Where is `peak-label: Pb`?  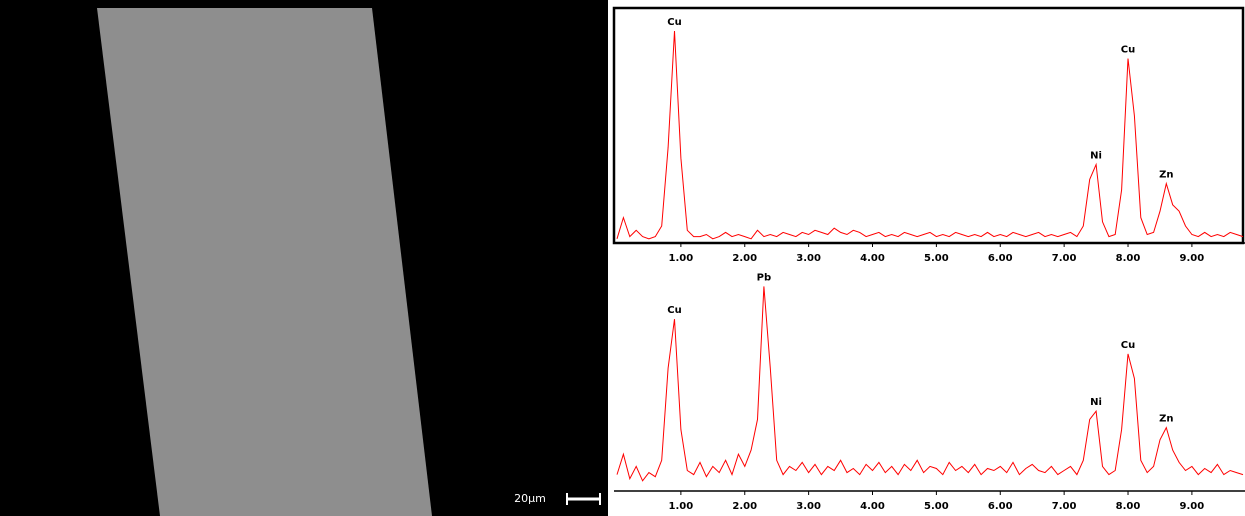 peak-label: Pb is located at coordinates (764, 277).